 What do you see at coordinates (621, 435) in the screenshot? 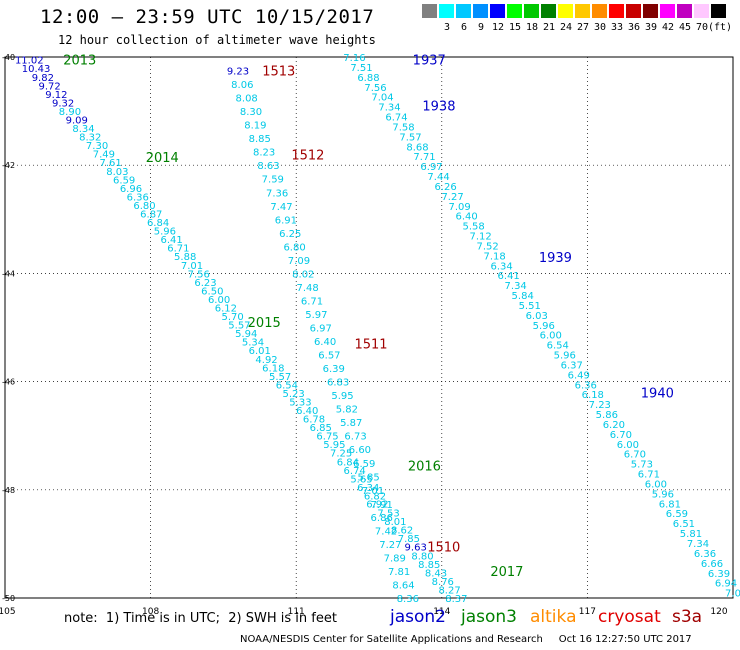
I see `swh-value: 6.70` at bounding box center [621, 435].